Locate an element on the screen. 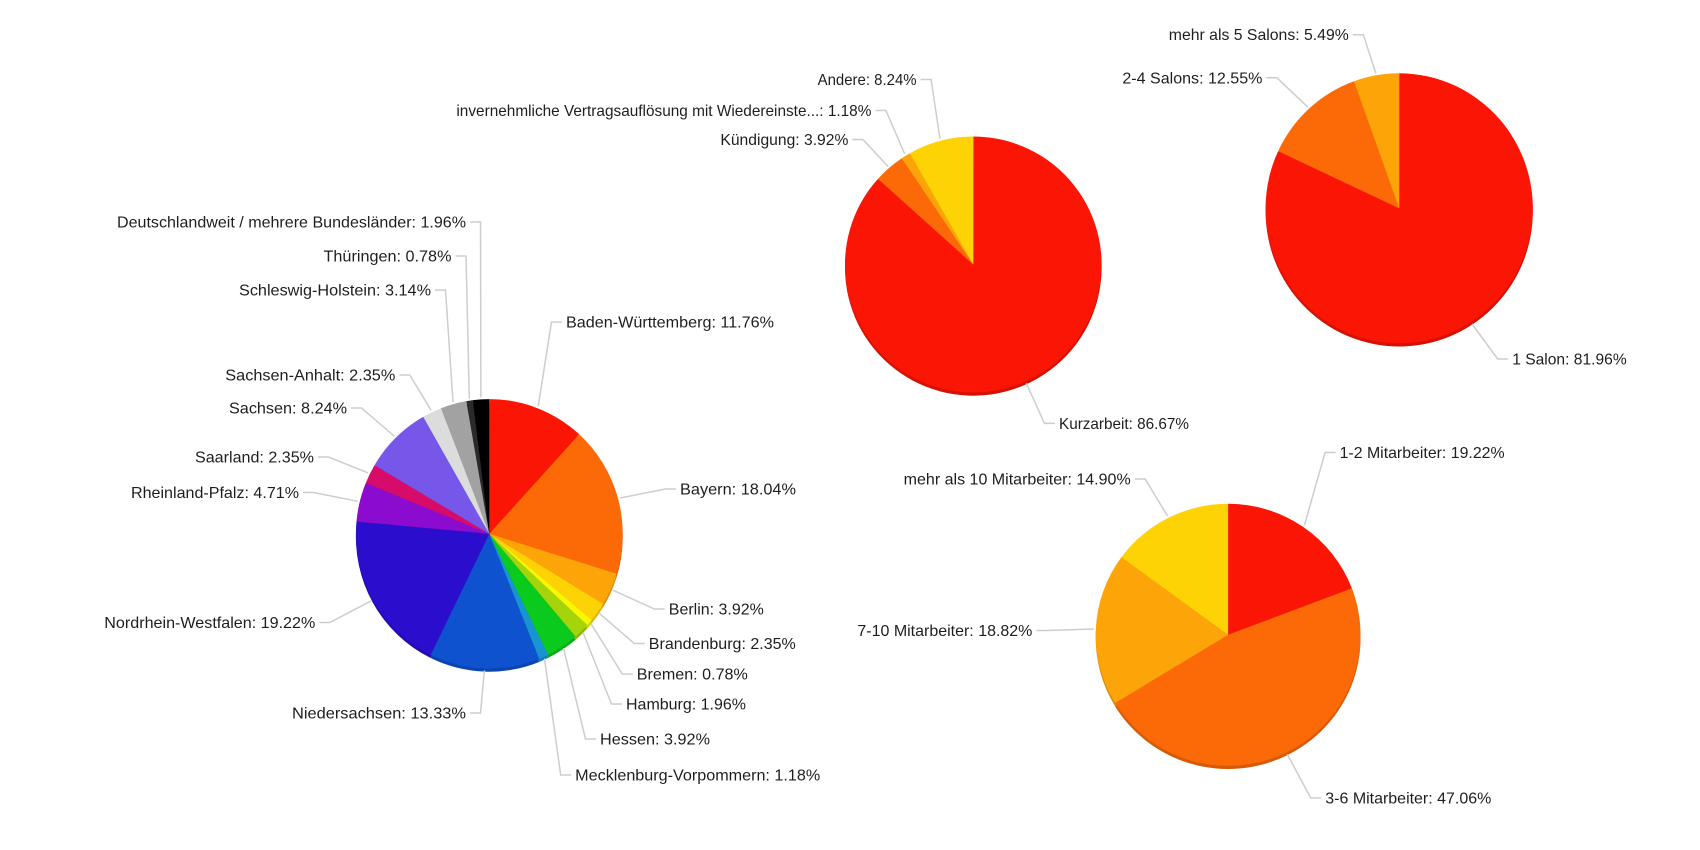 The image size is (1700, 850). svg-text: Schleswig-Holstein: 3.14% is located at coordinates (335, 291).